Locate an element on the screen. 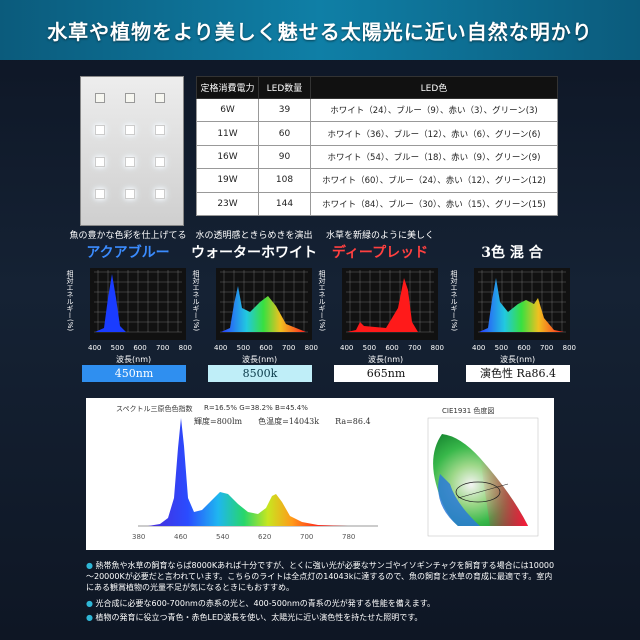  mode-caption: 水草を新緑のように美しく is located at coordinates (379, 236).